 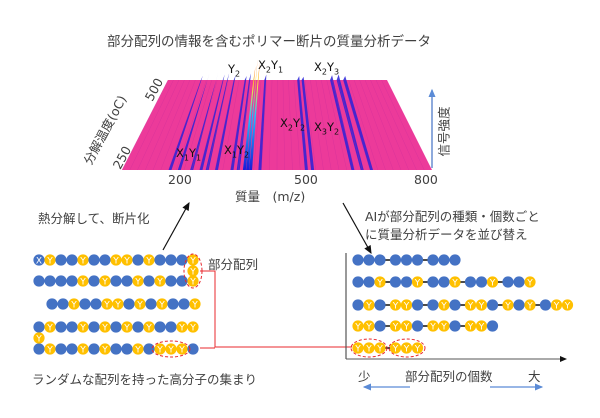 What do you see at coordinates (293, 124) in the screenshot?
I see `peak-label: X2Y2` at bounding box center [293, 124].